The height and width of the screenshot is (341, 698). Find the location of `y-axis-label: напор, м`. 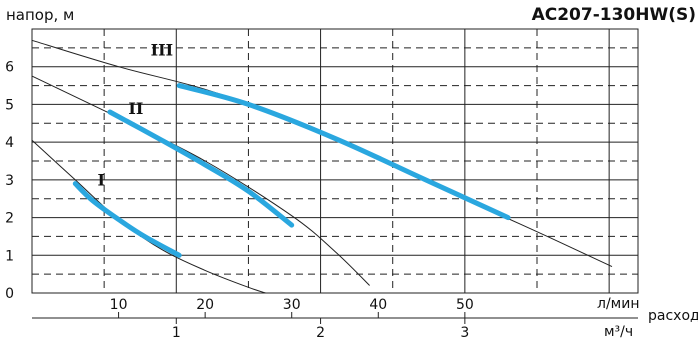

y-axis-label: напор, м is located at coordinates (40, 15).